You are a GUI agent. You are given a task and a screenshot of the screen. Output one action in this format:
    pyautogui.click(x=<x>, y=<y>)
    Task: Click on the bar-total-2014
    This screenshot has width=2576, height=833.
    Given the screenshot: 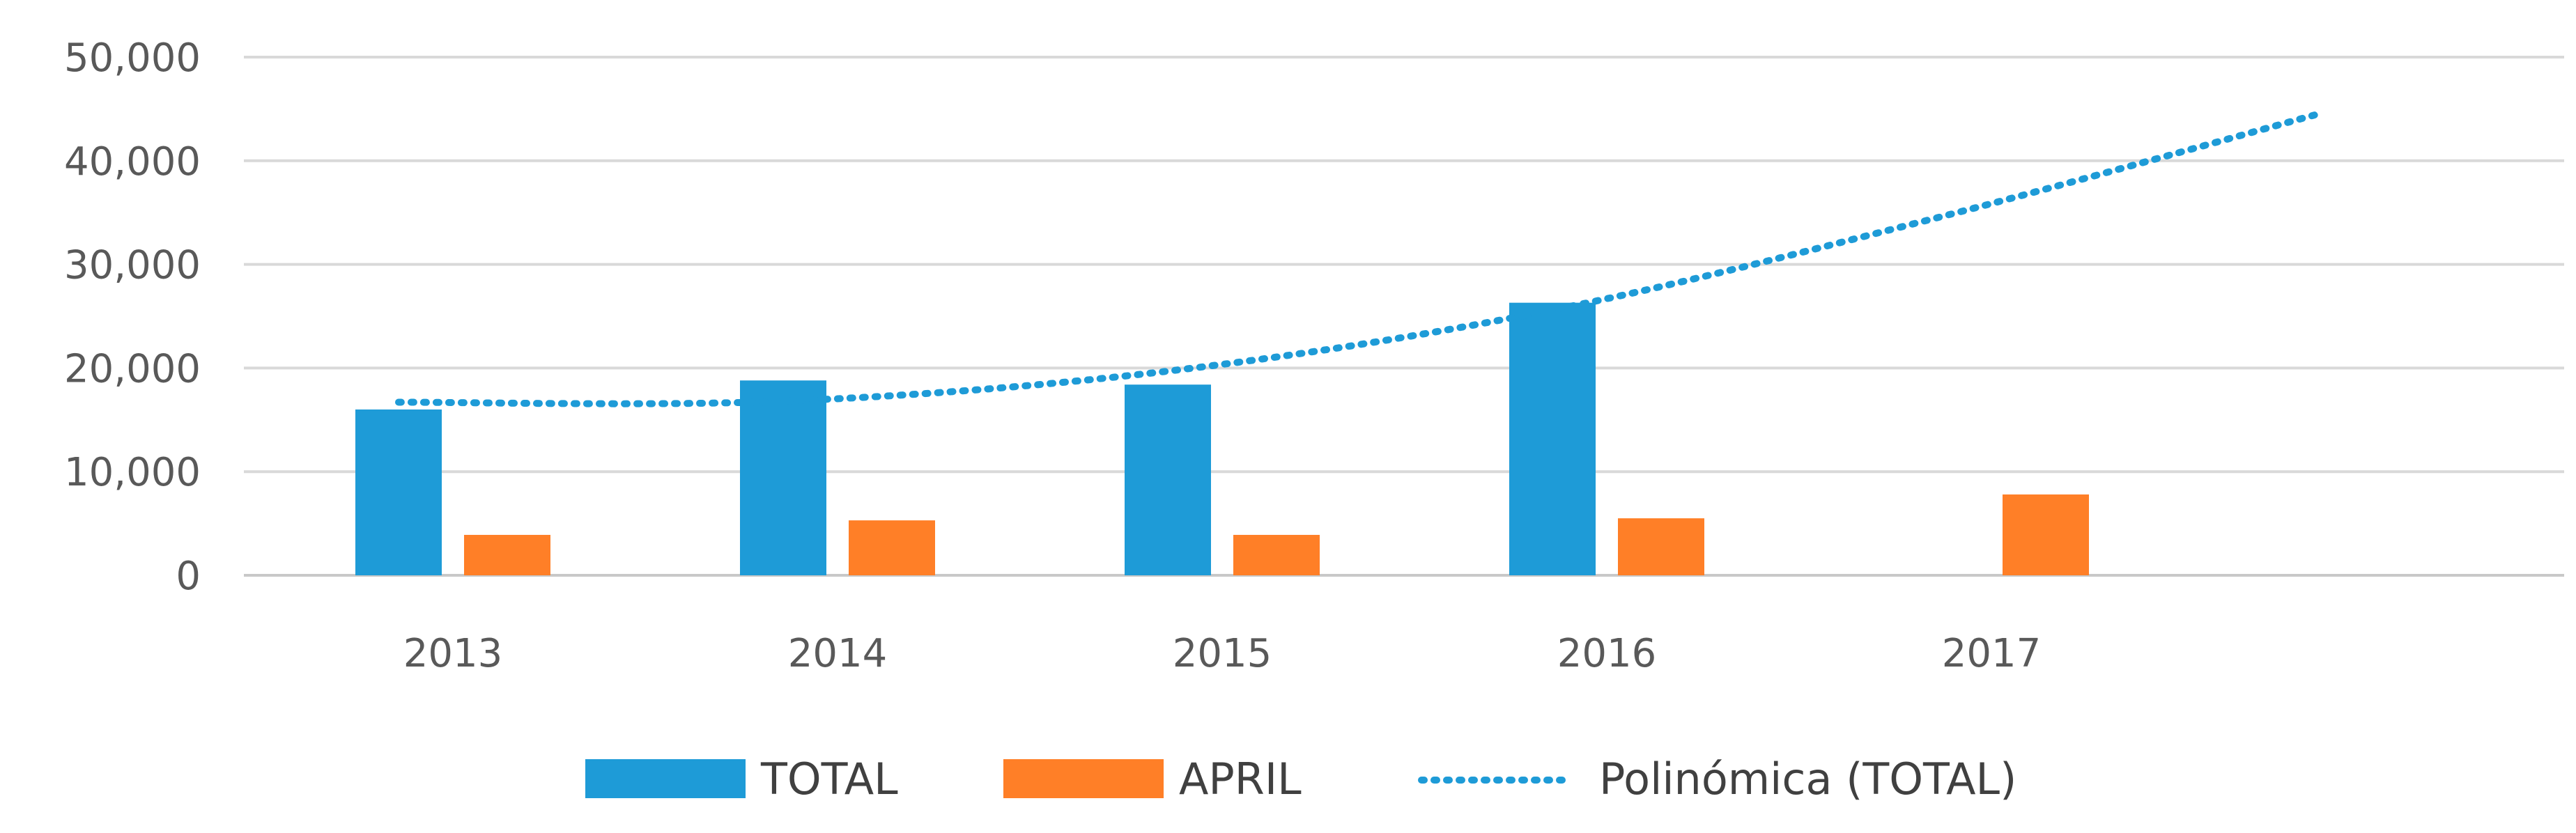 What is the action you would take?
    pyautogui.click(x=783, y=477)
    